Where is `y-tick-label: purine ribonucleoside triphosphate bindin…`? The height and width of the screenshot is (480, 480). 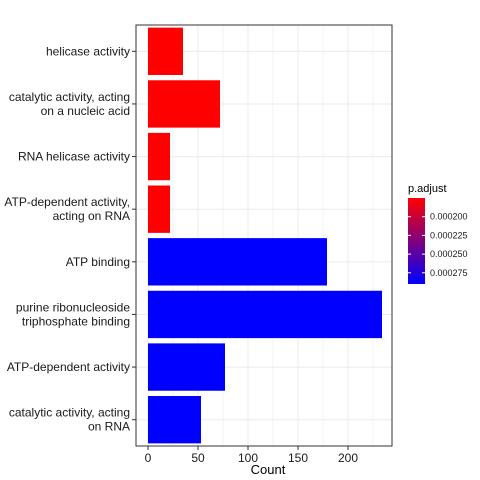
y-tick-label: purine ribonucleoside triphosphate bindin… is located at coordinates (73, 314).